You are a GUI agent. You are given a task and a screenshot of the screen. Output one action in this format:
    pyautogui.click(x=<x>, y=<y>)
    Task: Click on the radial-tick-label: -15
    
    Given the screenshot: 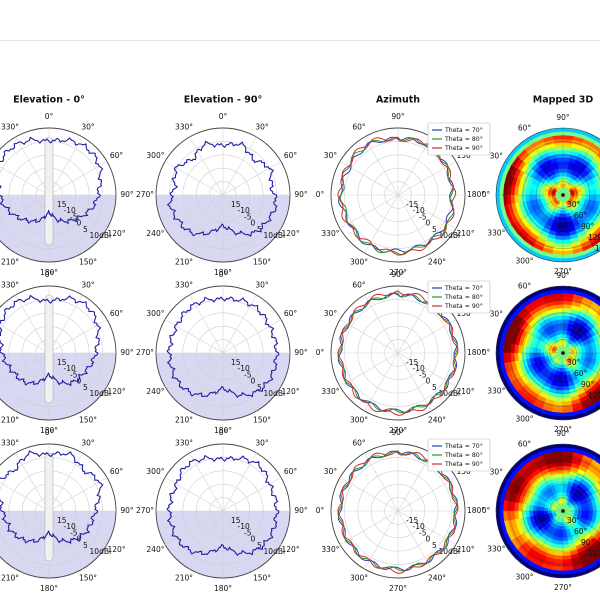 What is the action you would take?
    pyautogui.click(x=412, y=520)
    